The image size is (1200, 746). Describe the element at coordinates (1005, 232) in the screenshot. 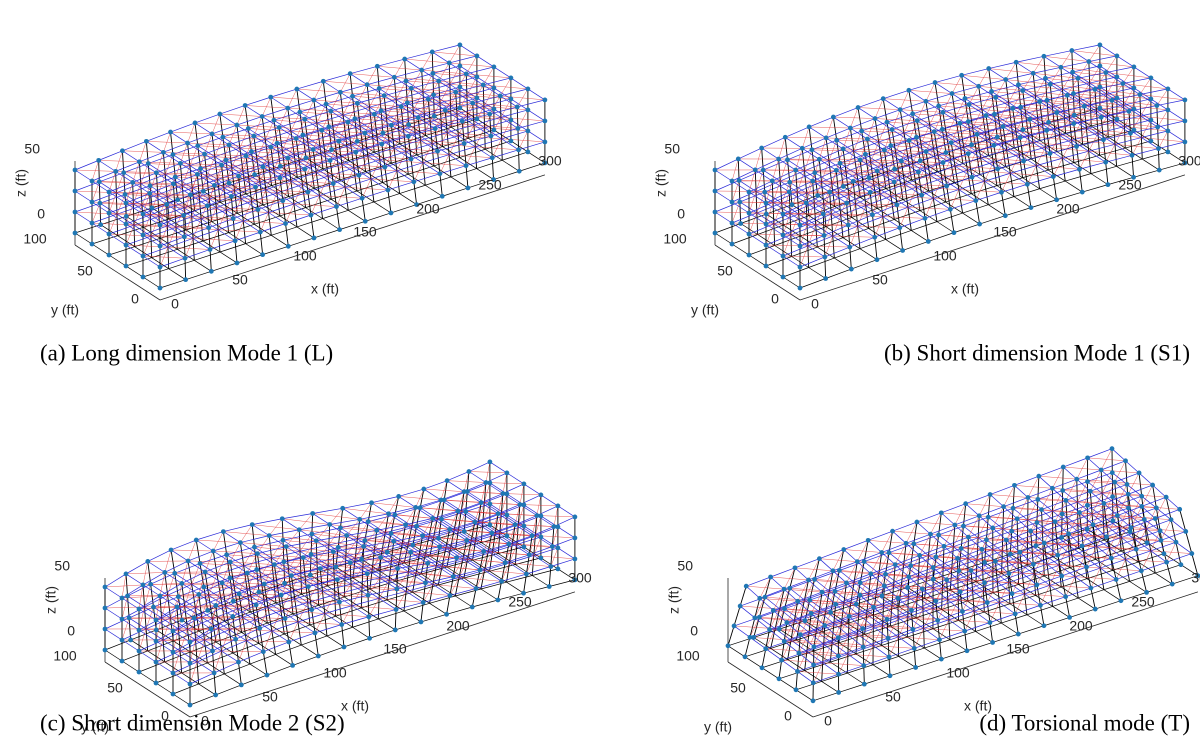

I see `x-tick-label: 150` at that location.